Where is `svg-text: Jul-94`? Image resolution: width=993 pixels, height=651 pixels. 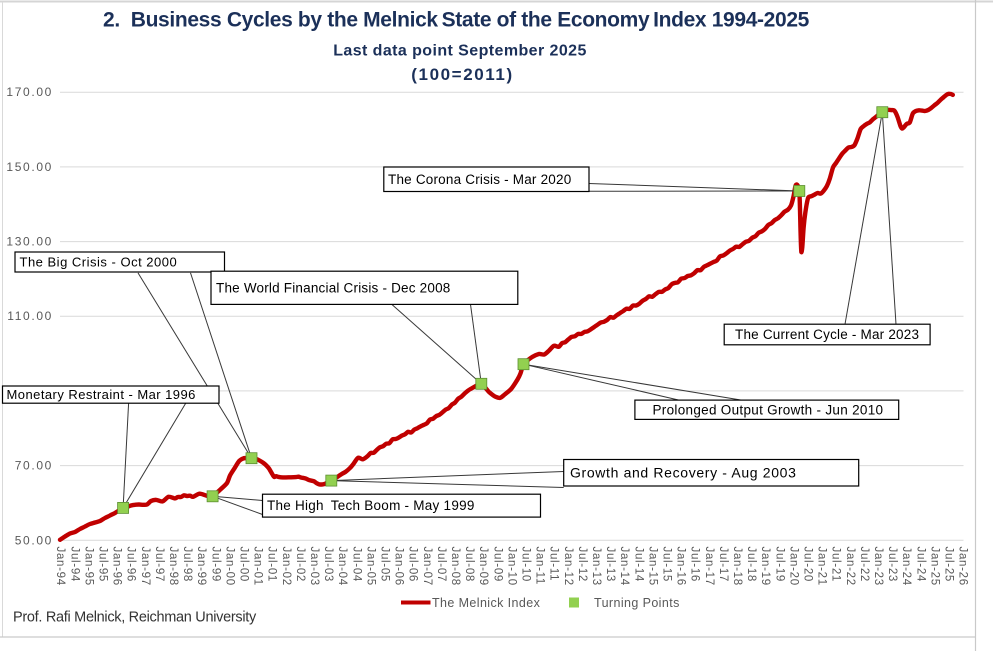
svg-text: Jul-94 is located at coordinates (74, 565).